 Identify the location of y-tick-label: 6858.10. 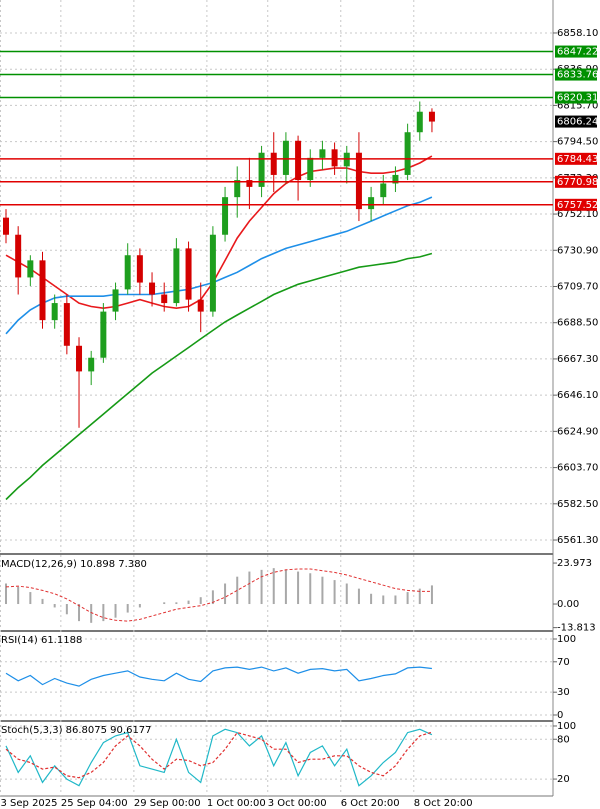
(577, 33).